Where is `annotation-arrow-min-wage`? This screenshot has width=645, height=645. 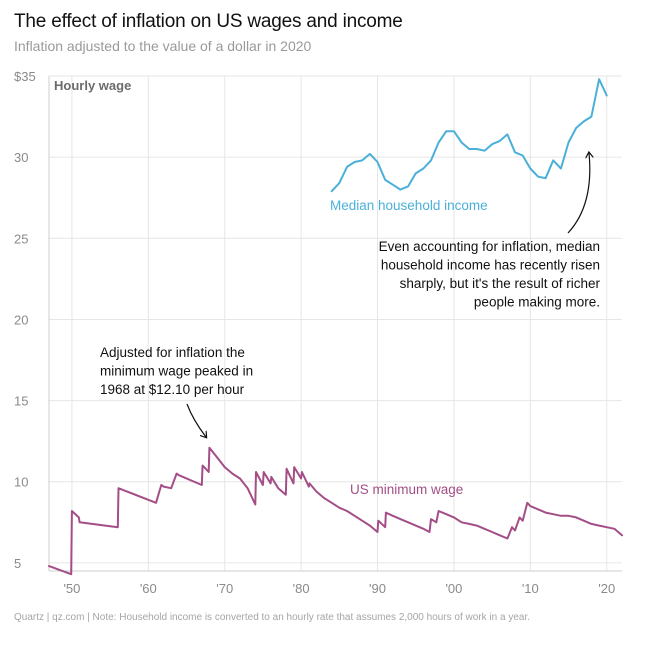 annotation-arrow-min-wage is located at coordinates (196, 420).